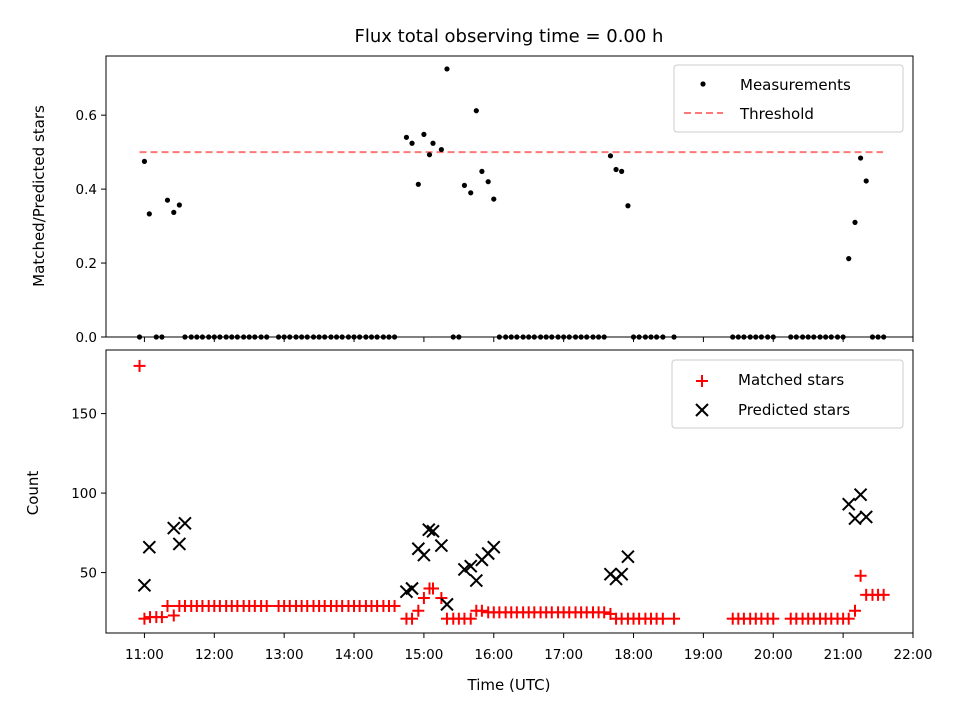  Describe the element at coordinates (509, 685) in the screenshot. I see `x-axis-label: Time (UTC)` at that location.